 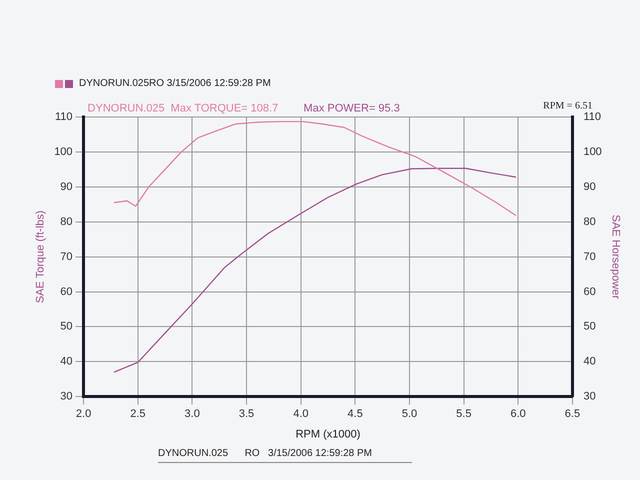 I want to click on y2-tick-label: 30, so click(x=589, y=396).